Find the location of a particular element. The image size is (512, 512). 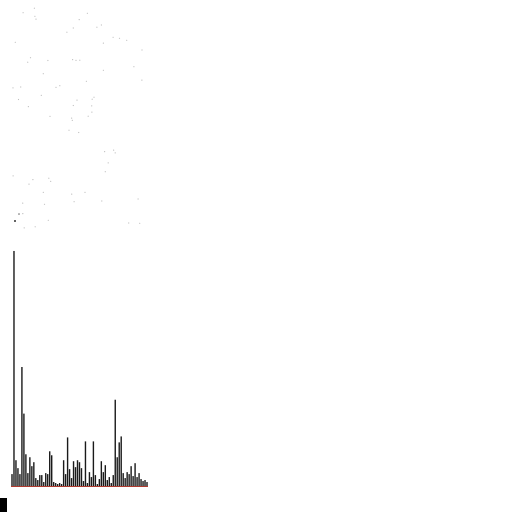

background-dots is located at coordinates (77, 118).